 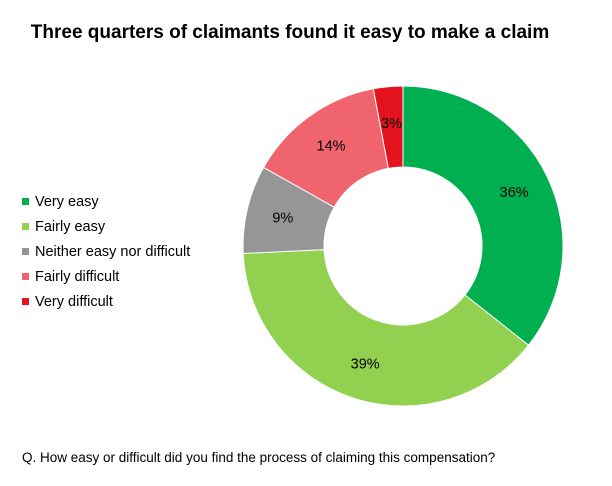 I want to click on data-label-very-difficult: 3%, so click(x=391, y=124).